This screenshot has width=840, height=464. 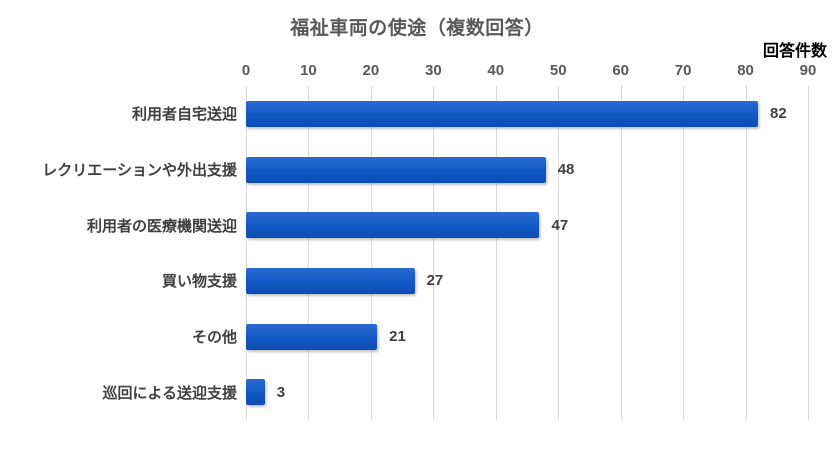 I want to click on category-label: 買い物支援, so click(x=199, y=282).